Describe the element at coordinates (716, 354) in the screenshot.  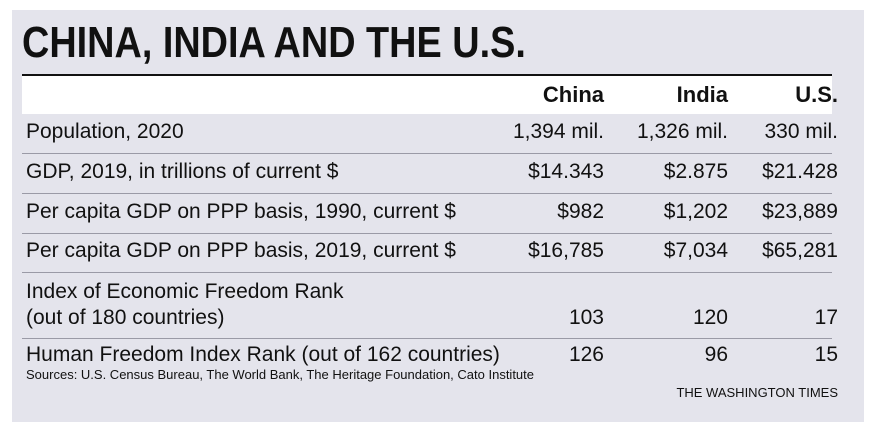
I see `cell-india-human-freedom: 96` at that location.